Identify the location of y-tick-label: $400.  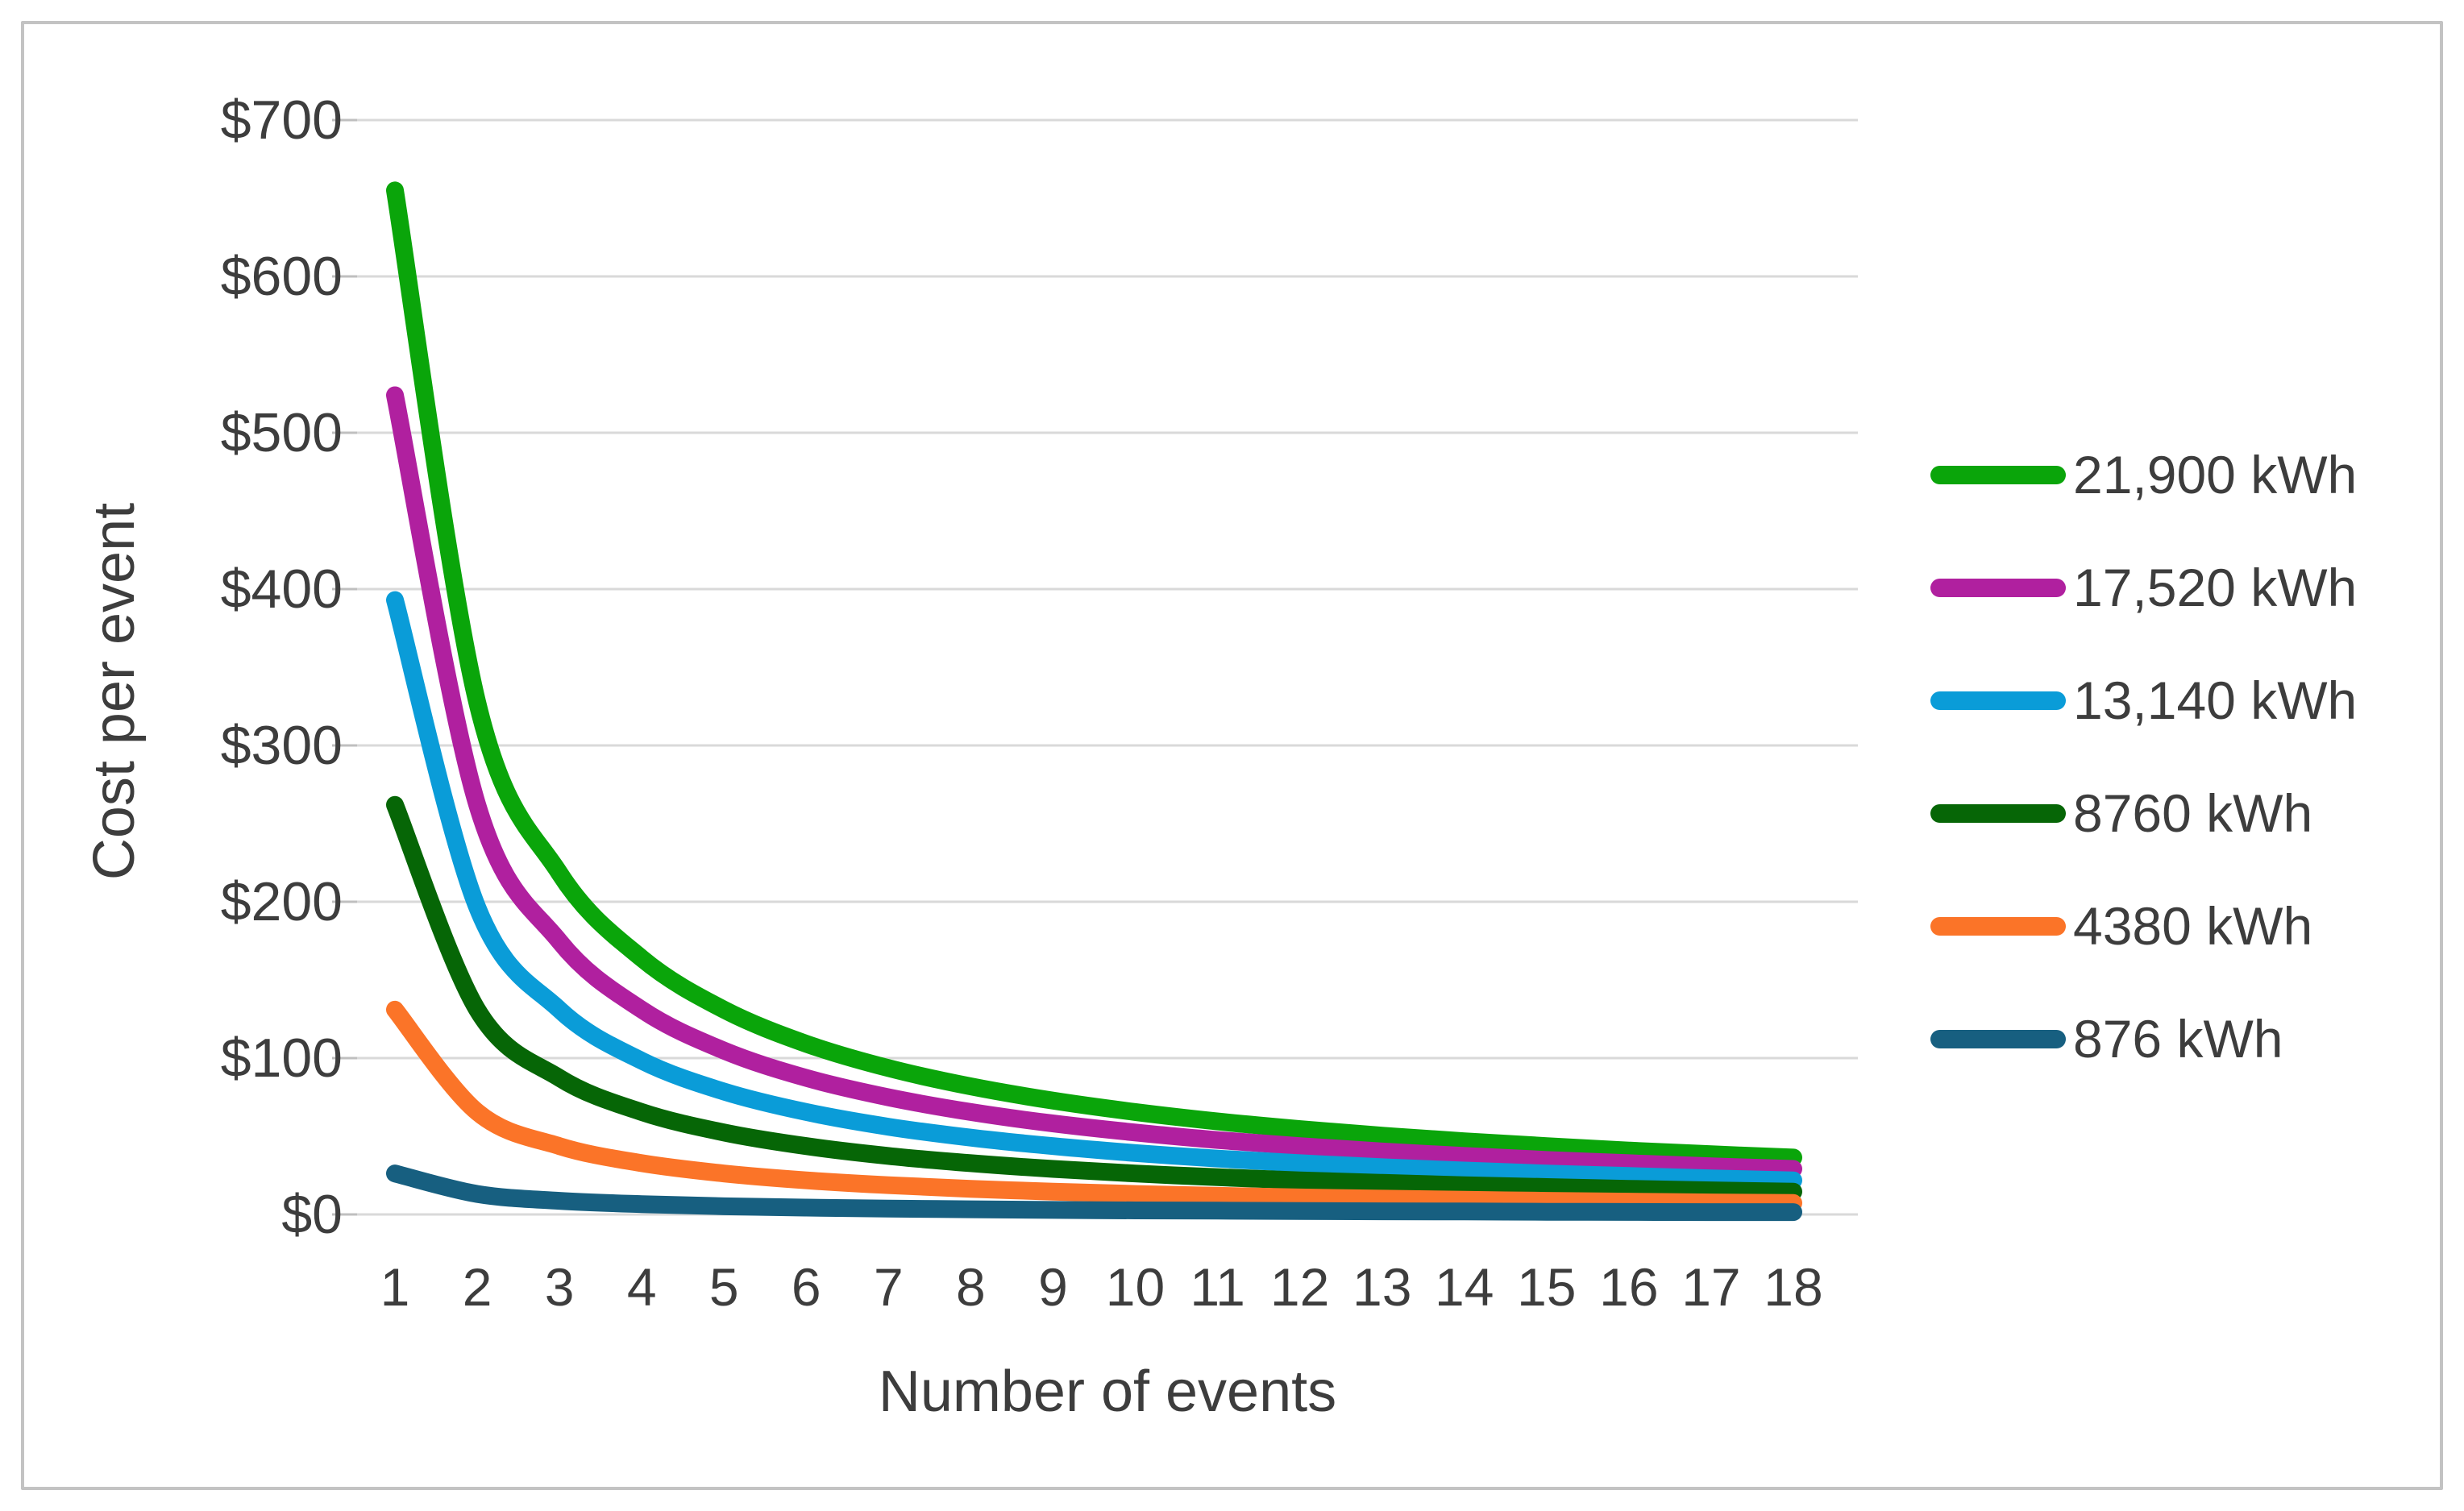
(281, 589).